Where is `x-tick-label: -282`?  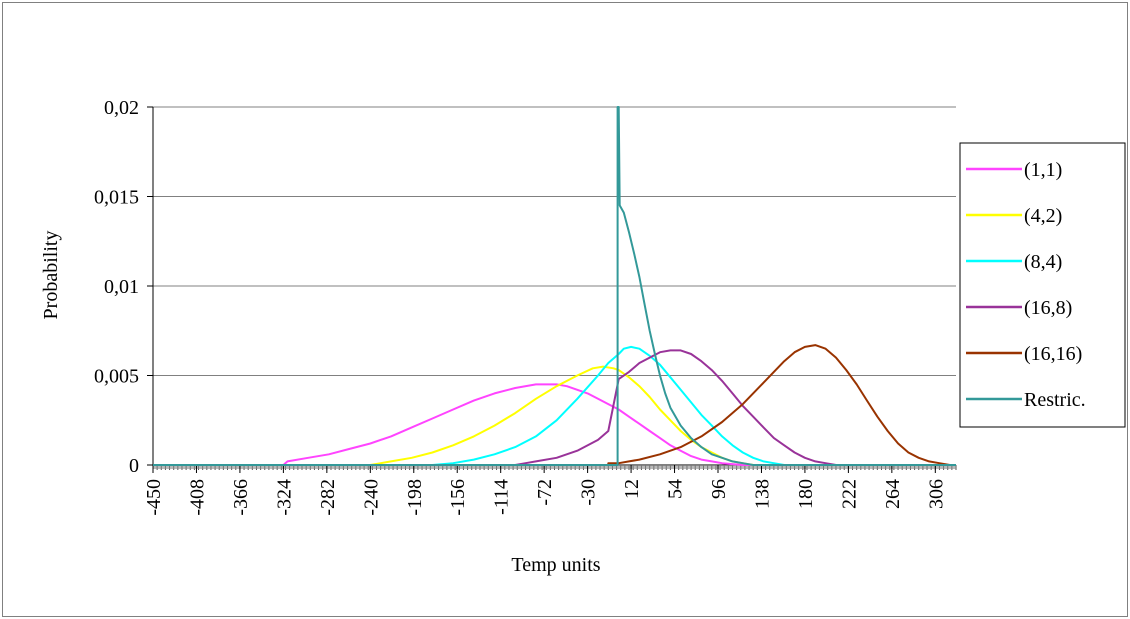 x-tick-label: -282 is located at coordinates (328, 497).